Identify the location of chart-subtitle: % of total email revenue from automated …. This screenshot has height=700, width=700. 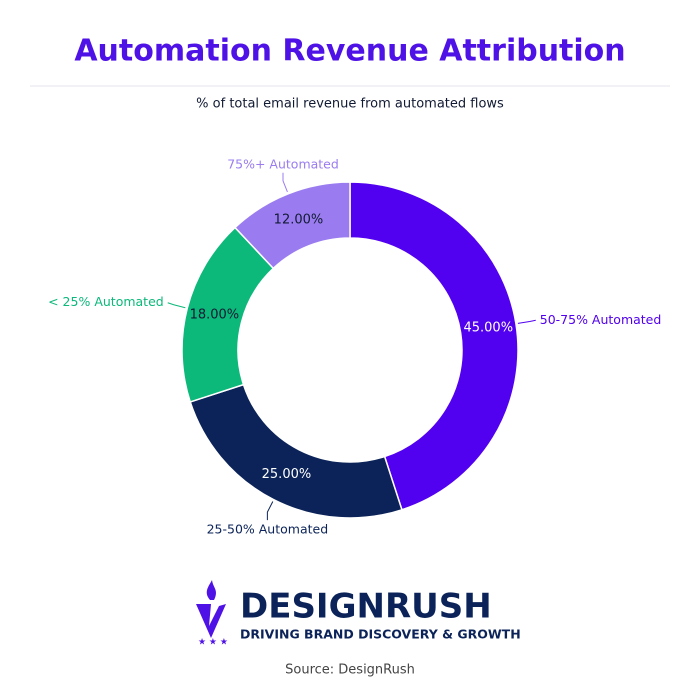
(350, 104).